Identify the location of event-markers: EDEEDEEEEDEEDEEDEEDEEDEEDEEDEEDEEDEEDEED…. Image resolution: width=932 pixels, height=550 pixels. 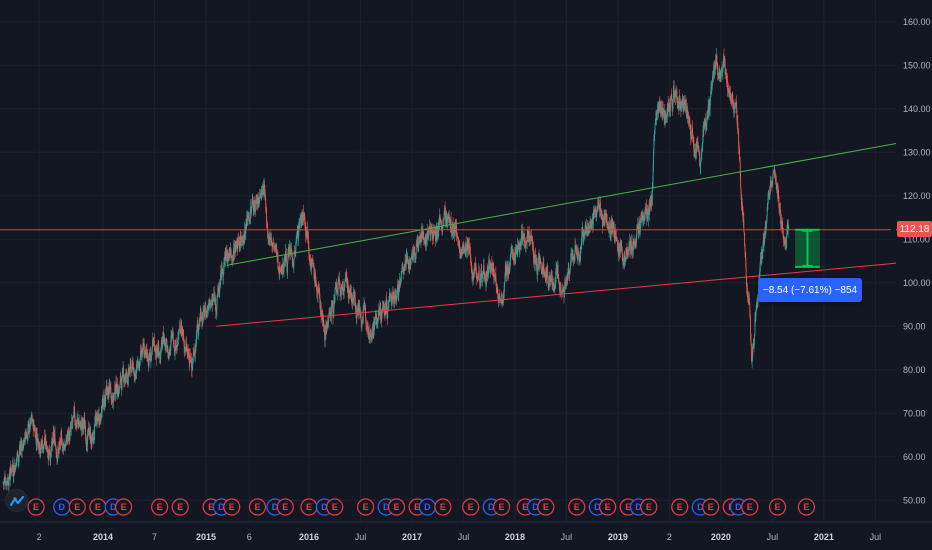
(421, 507).